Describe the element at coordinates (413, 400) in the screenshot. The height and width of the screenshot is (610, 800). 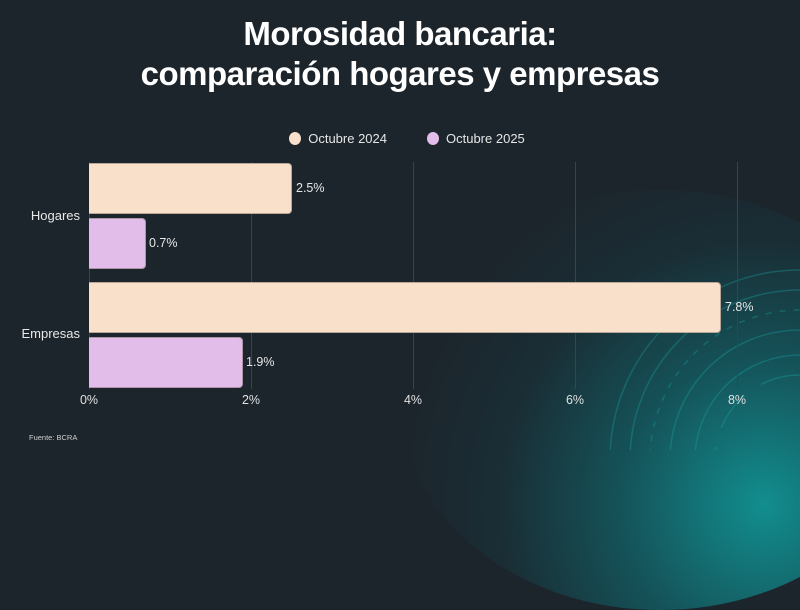
I see `x-tick: 4%` at that location.